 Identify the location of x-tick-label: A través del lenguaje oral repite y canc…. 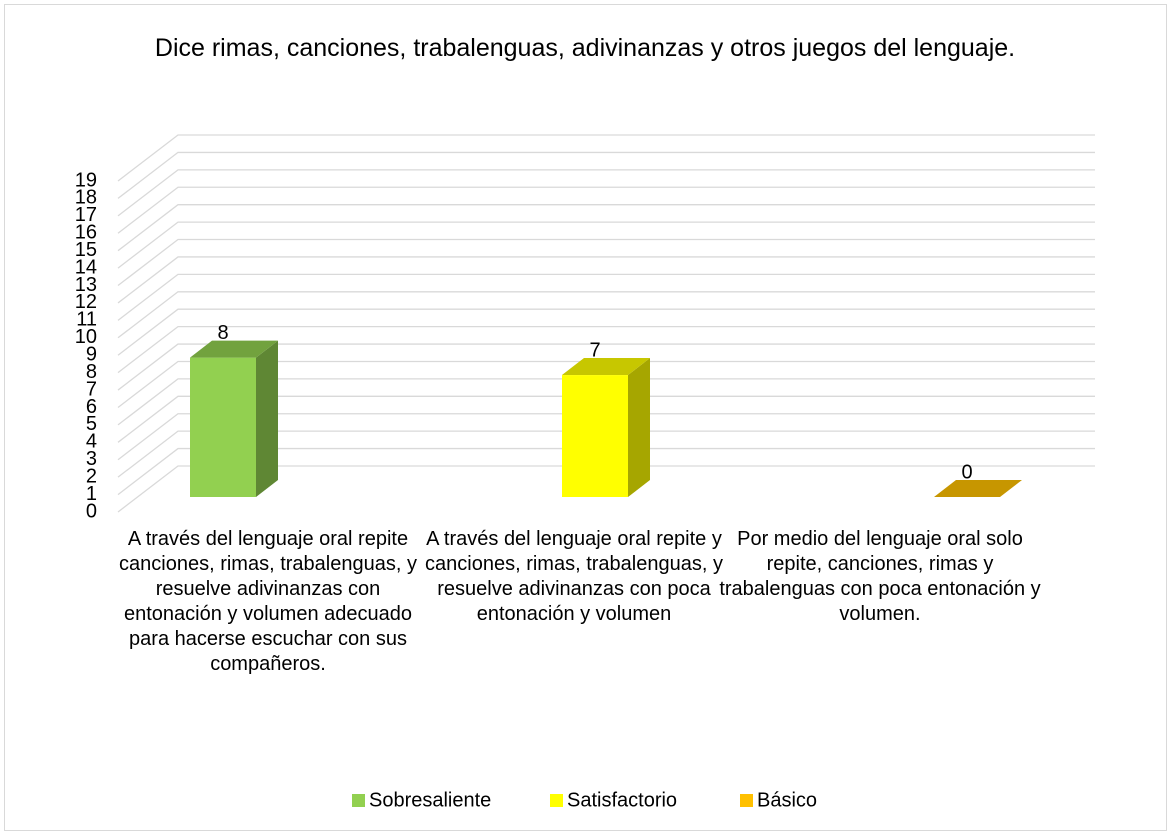
(574, 576).